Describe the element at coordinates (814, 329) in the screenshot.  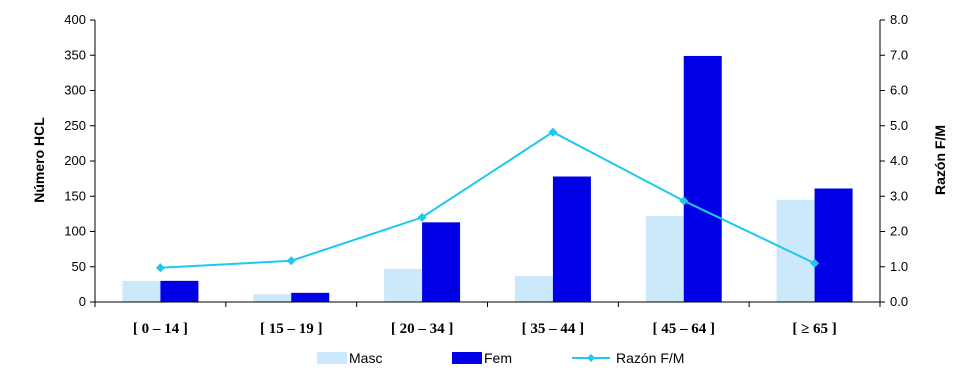
I see `x-tick-label: [ ≥ 65 ]` at that location.